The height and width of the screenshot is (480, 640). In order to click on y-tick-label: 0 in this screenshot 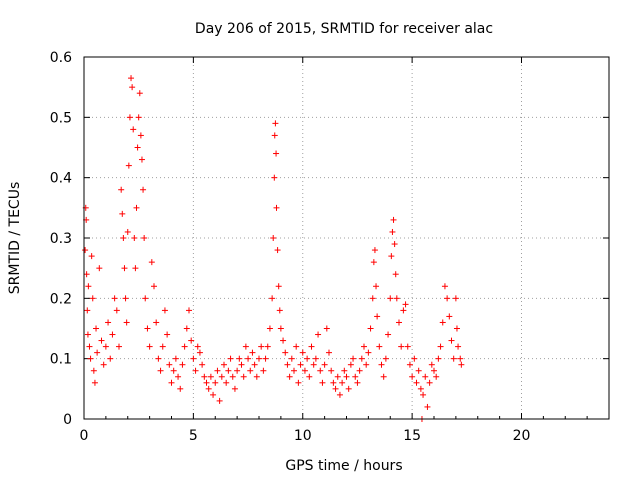, I will do `click(67, 420)`.